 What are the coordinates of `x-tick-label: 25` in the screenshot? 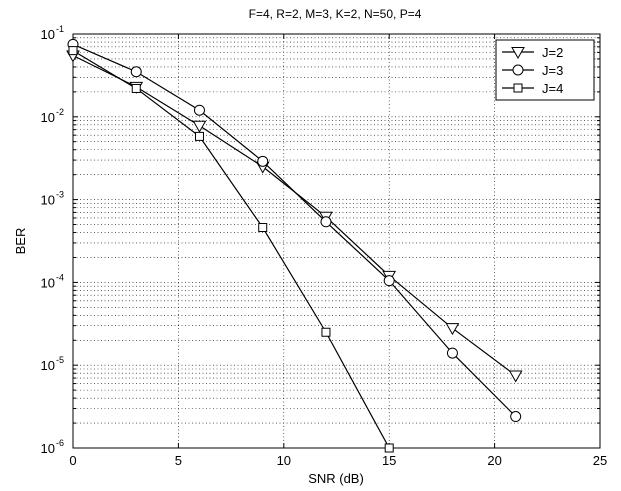 It's located at (600, 460).